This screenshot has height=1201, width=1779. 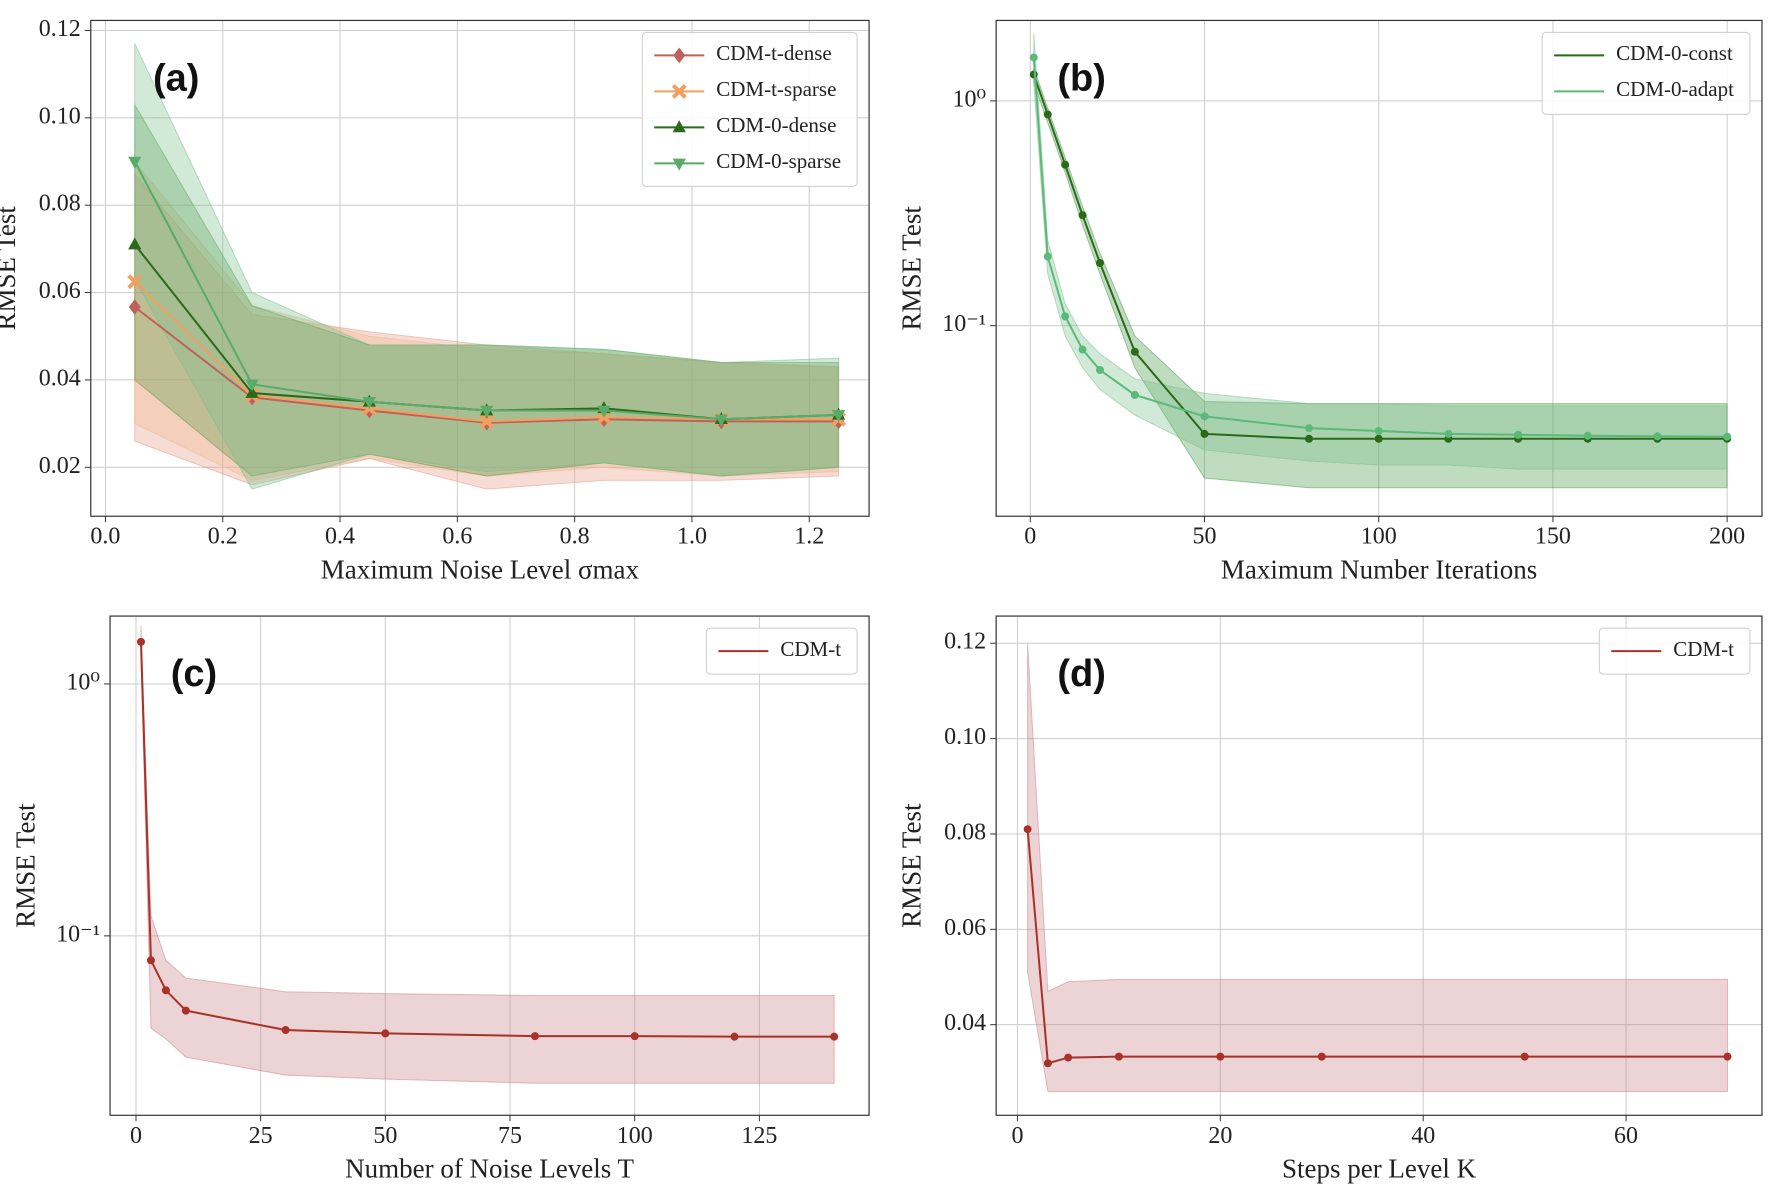 What do you see at coordinates (1674, 53) in the screenshot?
I see `legend-label: CDM-0-const` at bounding box center [1674, 53].